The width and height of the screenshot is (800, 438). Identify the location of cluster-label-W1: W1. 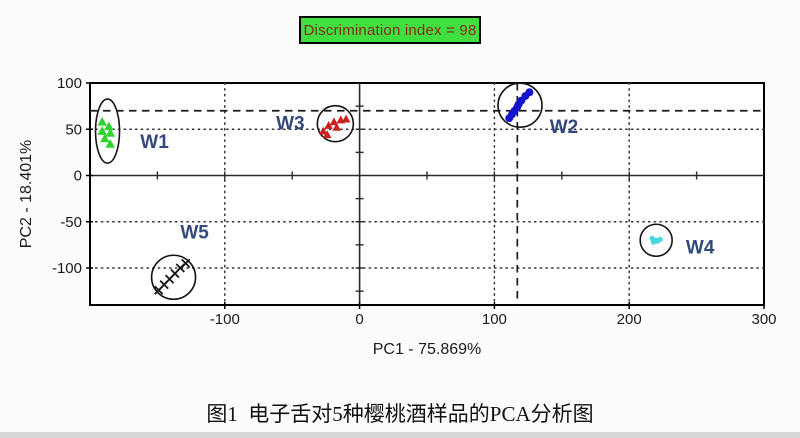
(154, 142).